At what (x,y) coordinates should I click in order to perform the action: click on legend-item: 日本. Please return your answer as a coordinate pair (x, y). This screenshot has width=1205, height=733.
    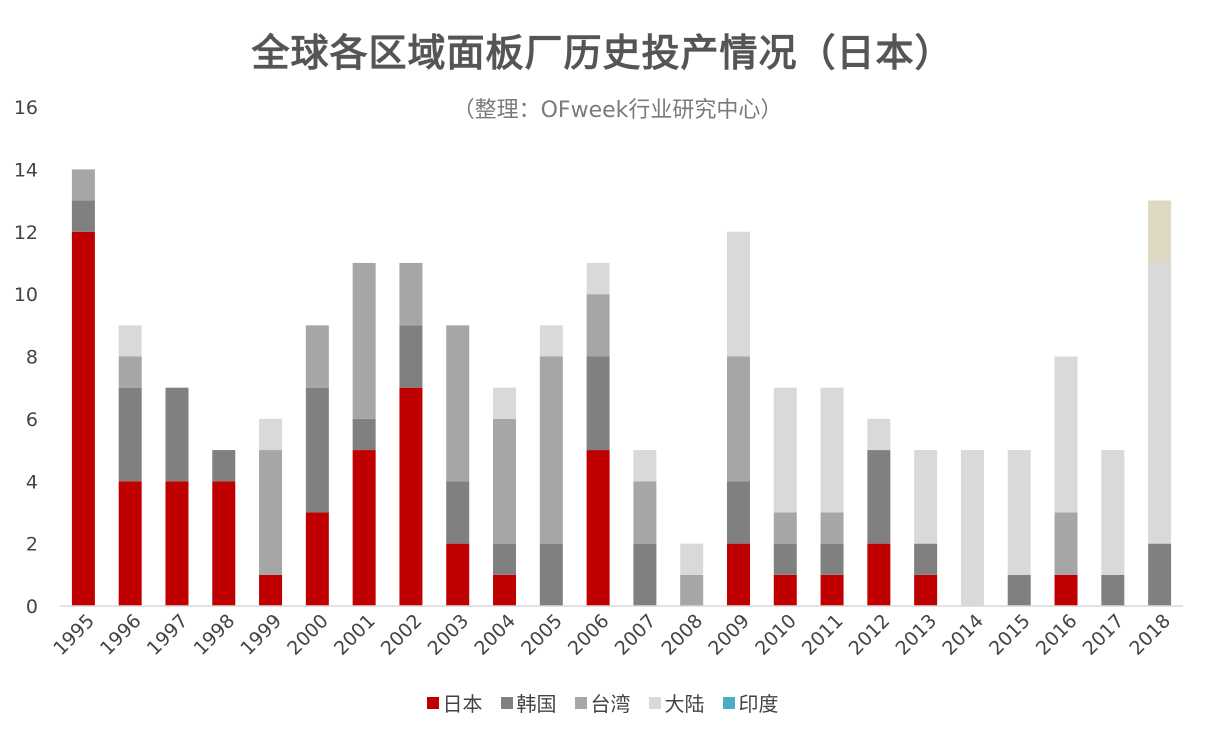
    Looking at the image, I should click on (454, 702).